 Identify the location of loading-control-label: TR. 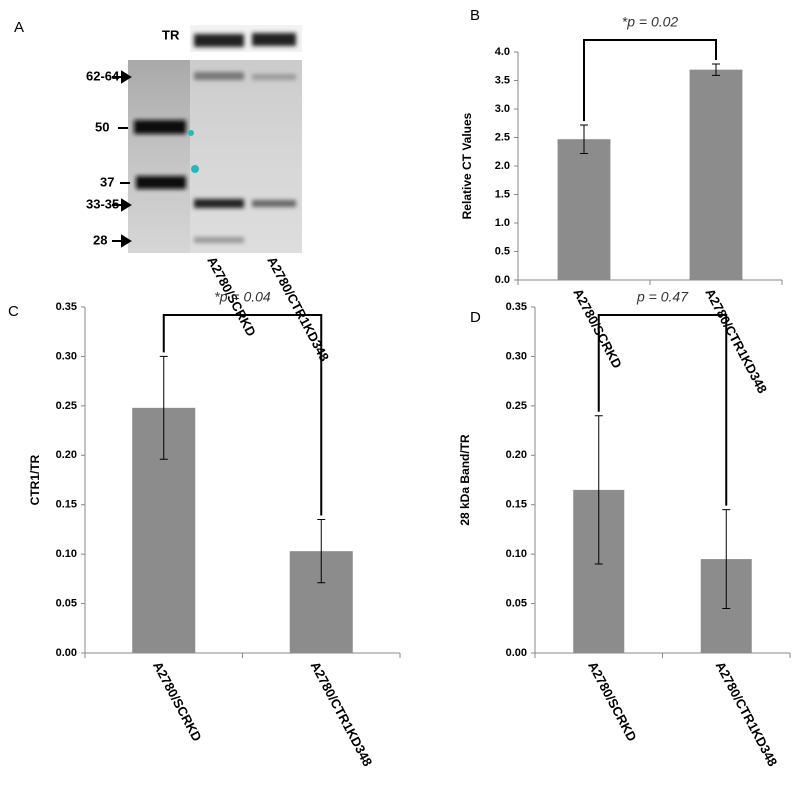
(171, 34).